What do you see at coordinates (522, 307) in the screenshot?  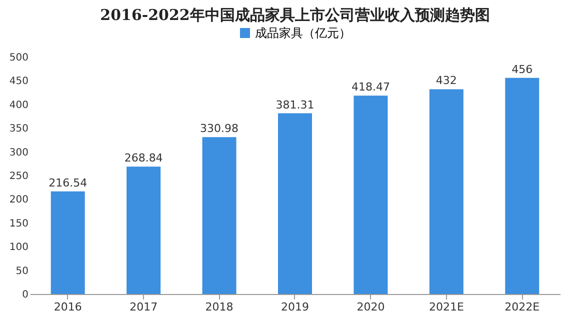 I see `x-tick-label: 2022E` at bounding box center [522, 307].